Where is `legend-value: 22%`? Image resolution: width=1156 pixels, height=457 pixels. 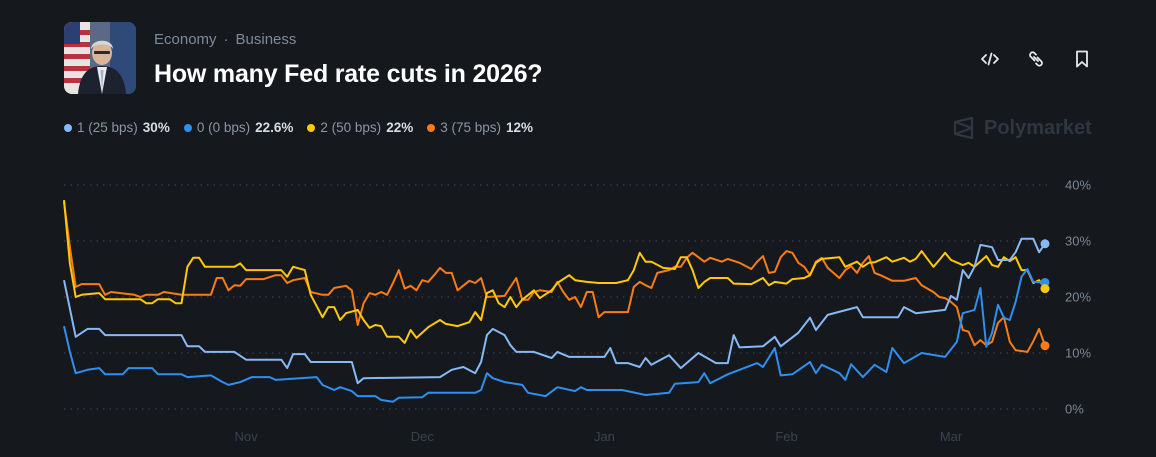 legend-value: 22% is located at coordinates (400, 127).